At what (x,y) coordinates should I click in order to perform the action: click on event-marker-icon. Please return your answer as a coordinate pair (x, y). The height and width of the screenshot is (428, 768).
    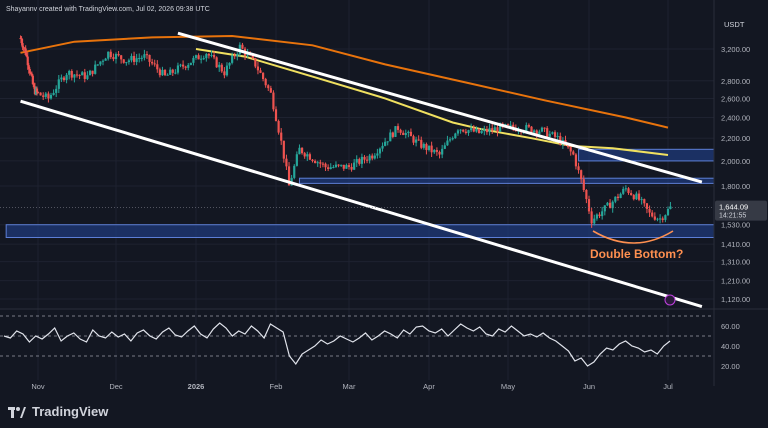
    Looking at the image, I should click on (670, 300).